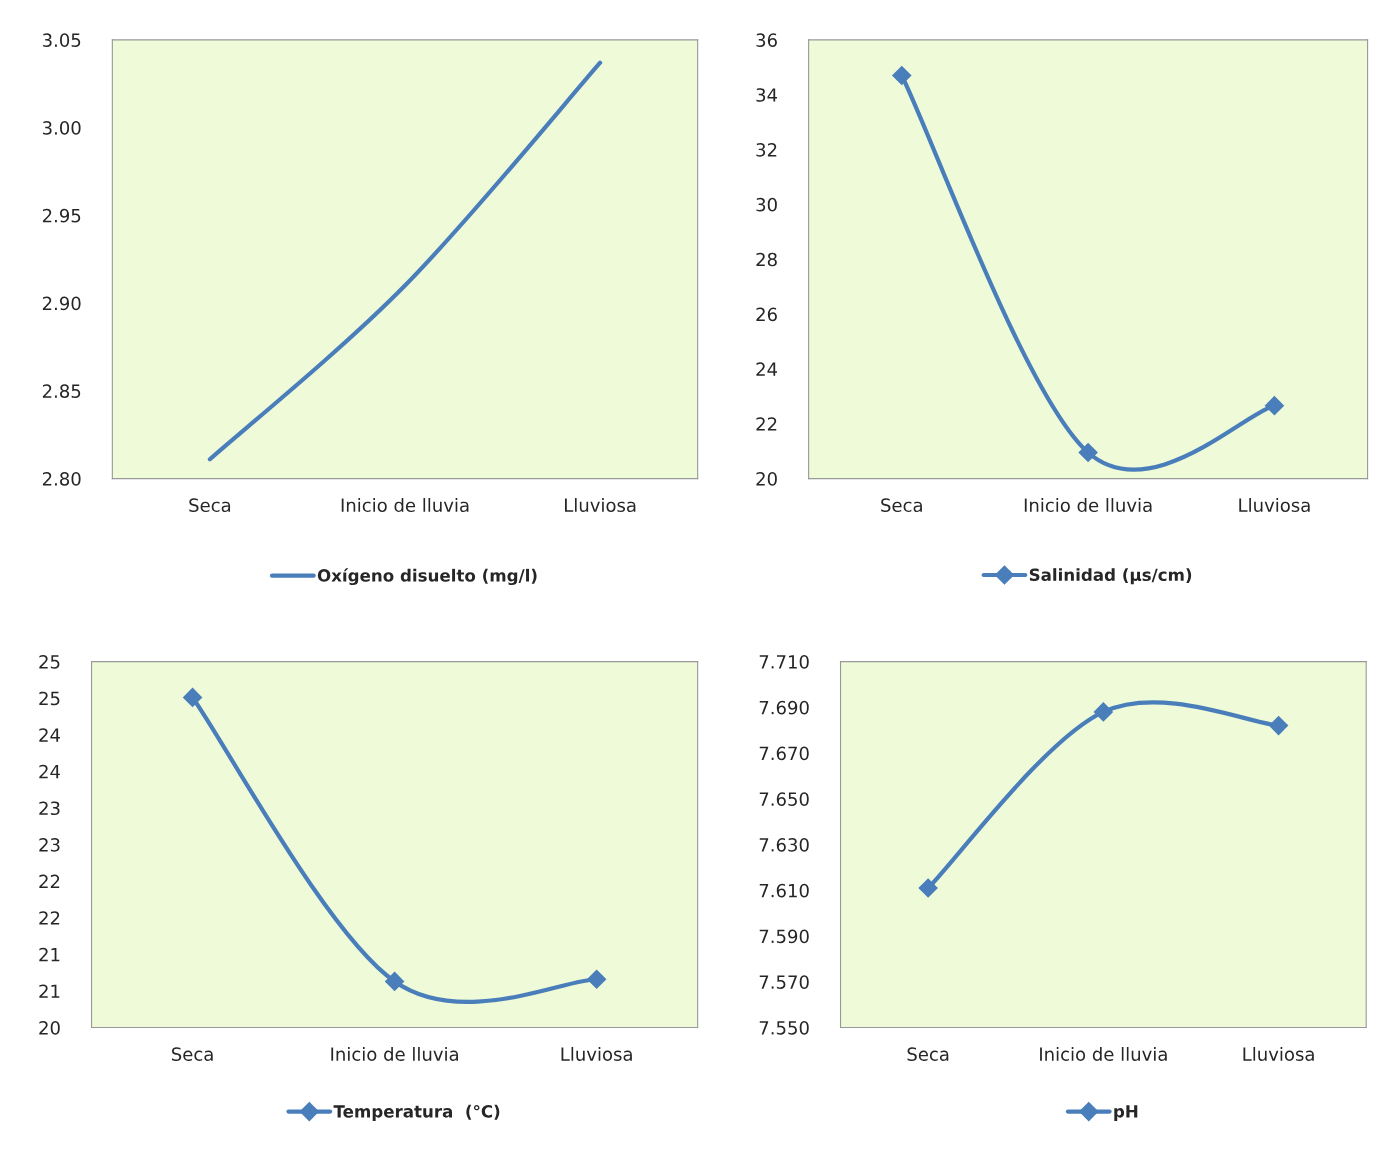  What do you see at coordinates (784, 845) in the screenshot?
I see `y-tick-label: 7.630` at bounding box center [784, 845].